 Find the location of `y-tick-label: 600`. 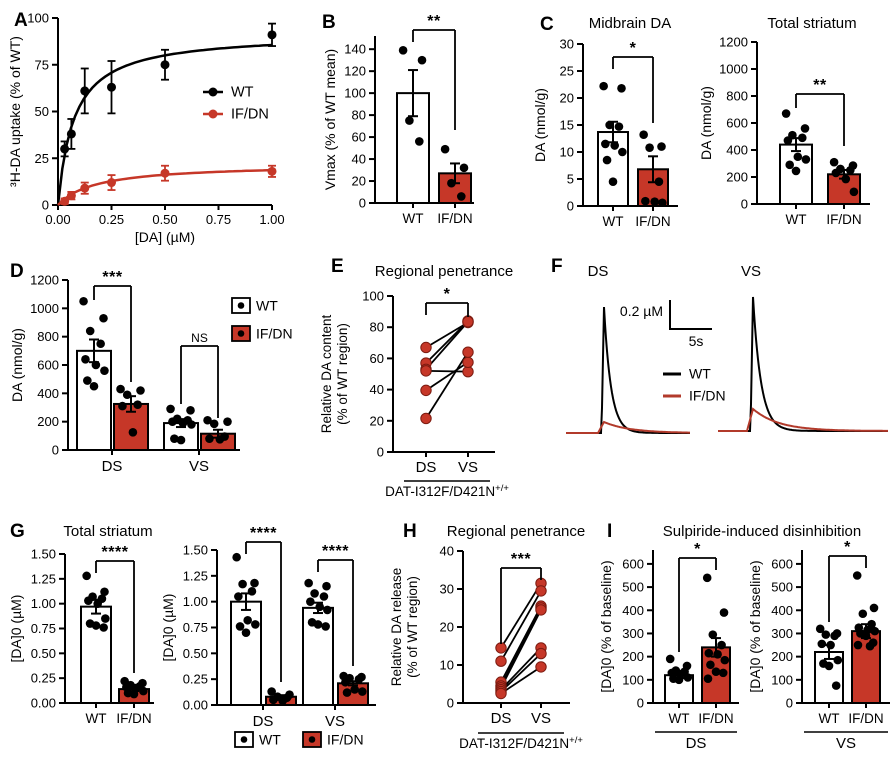

y-tick-label: 600 is located at coordinates (782, 563).